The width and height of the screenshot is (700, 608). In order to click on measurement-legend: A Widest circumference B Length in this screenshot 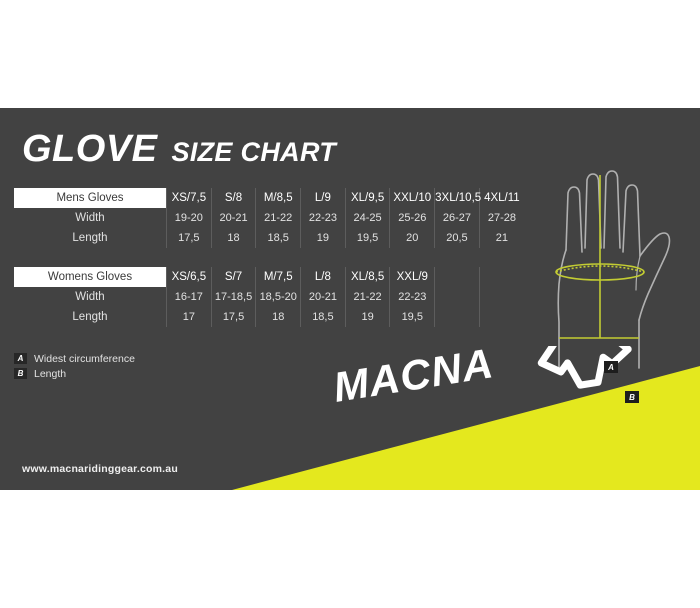, I will do `click(74, 366)`.